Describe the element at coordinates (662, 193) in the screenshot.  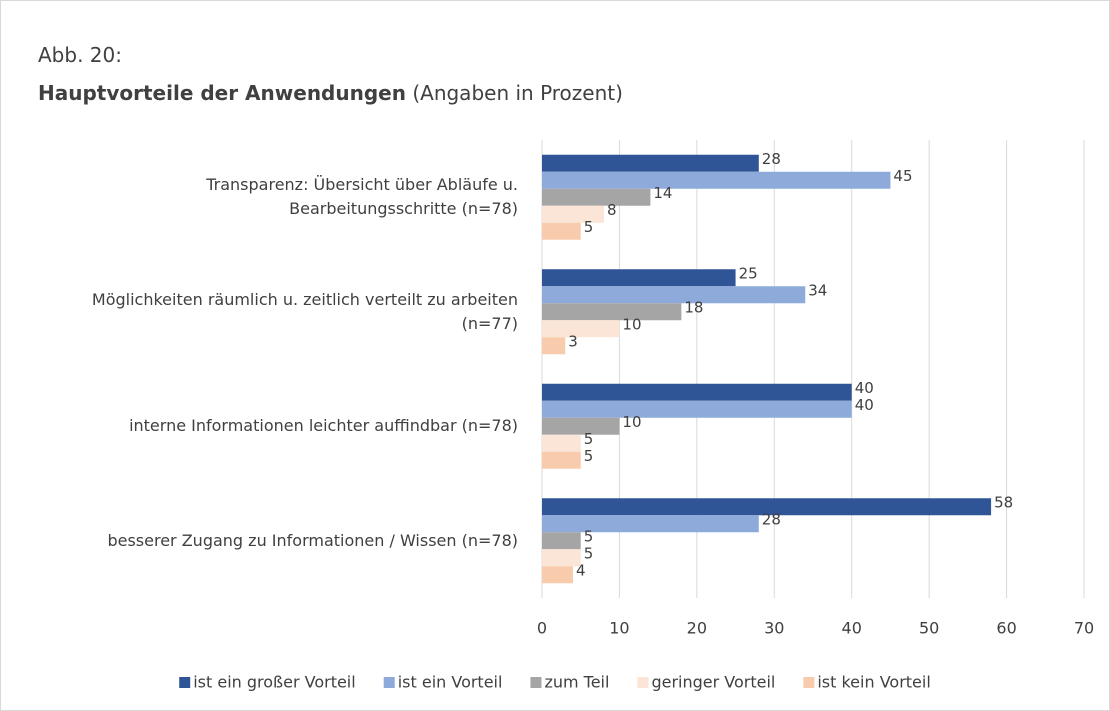
I see `value-label: 14` at that location.